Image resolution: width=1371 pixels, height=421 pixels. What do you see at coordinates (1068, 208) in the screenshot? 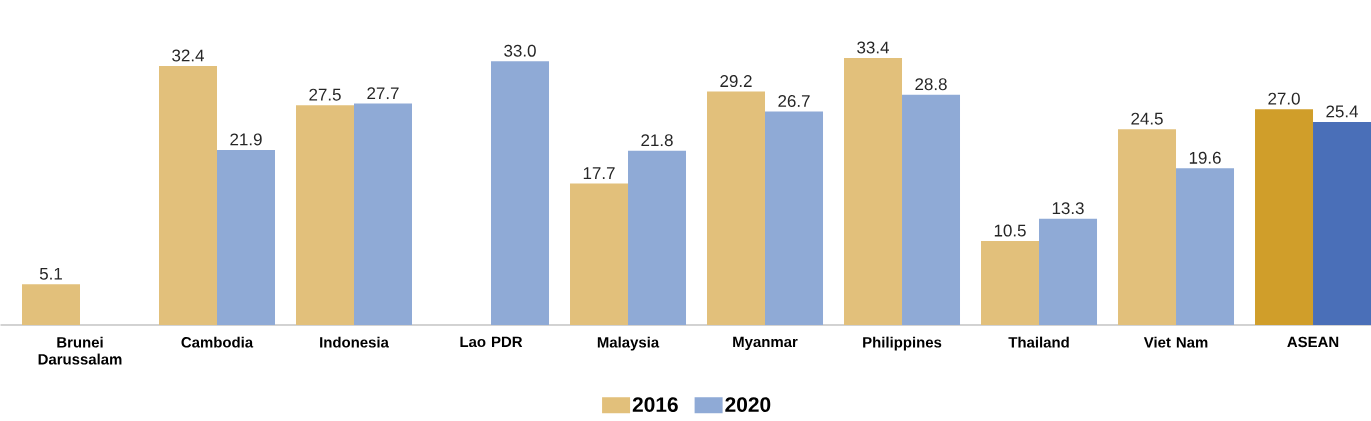
I see `data-label: 13.3` at bounding box center [1068, 208].